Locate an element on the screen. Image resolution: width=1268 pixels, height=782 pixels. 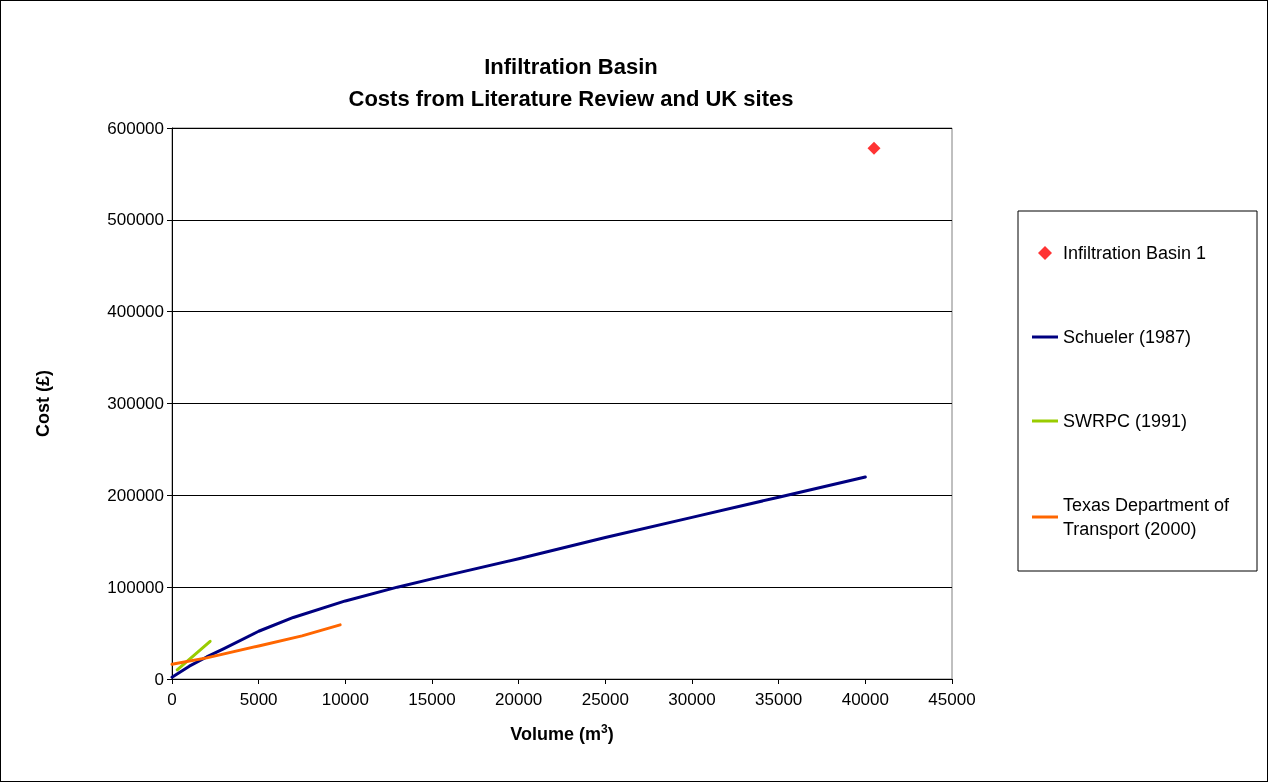
x-tick-label: 15000 is located at coordinates (432, 699).